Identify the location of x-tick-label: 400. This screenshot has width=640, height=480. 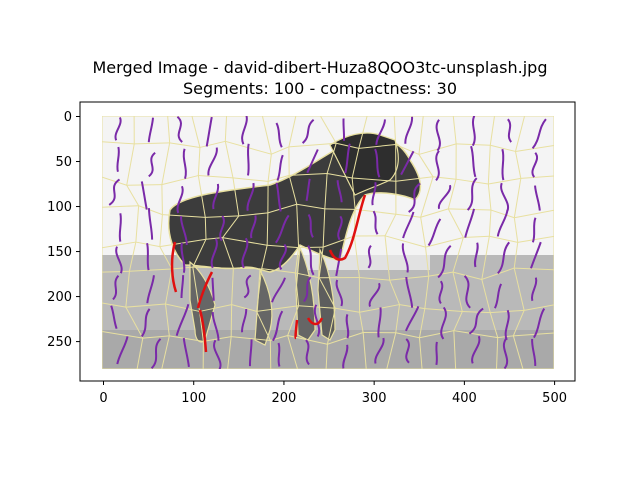
(464, 398).